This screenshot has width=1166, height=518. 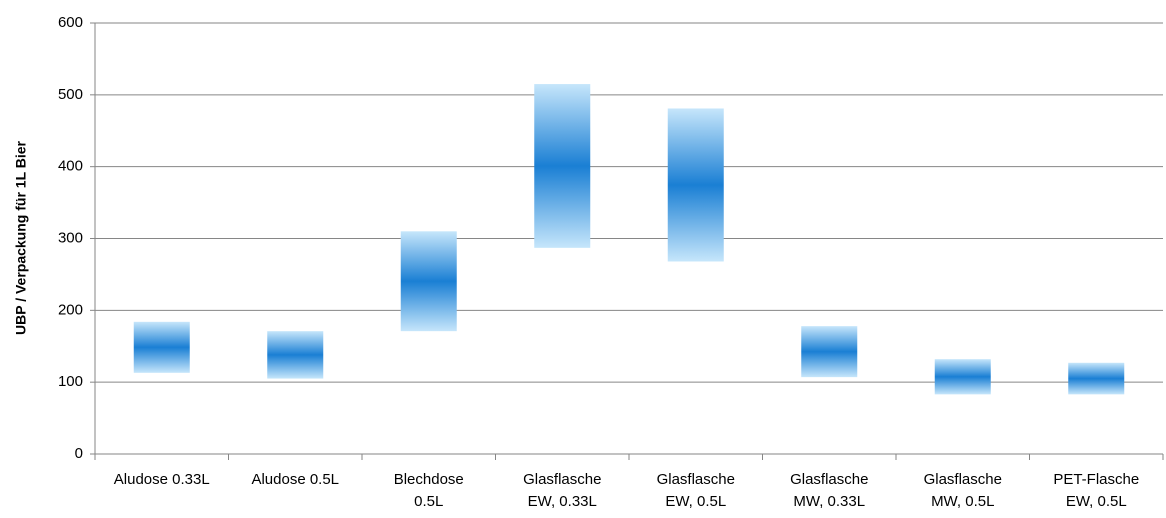 What do you see at coordinates (1096, 490) in the screenshot?
I see `x-tick-label: PET-Flasche EW, 0.5L` at bounding box center [1096, 490].